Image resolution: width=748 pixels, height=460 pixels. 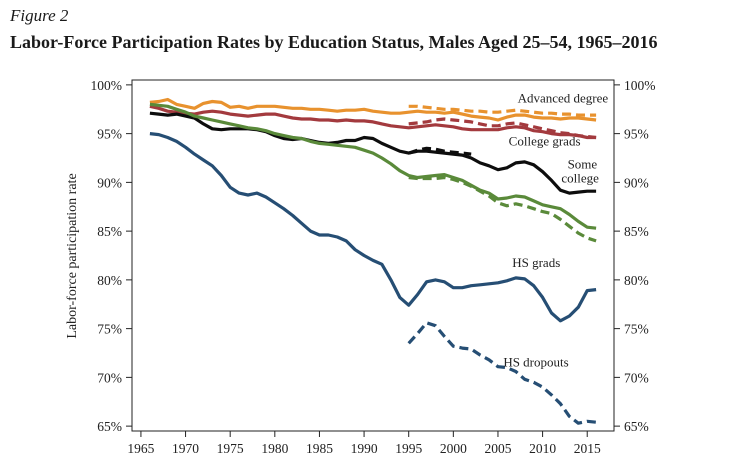 I want to click on x-tick-label: 1975, so click(x=230, y=448).